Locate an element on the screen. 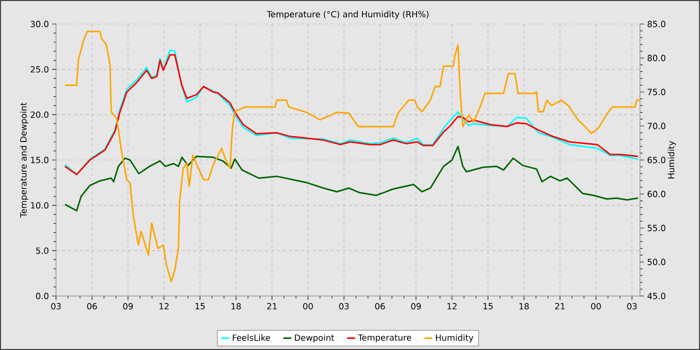  y2-tick-label: 65.0 is located at coordinates (657, 160).